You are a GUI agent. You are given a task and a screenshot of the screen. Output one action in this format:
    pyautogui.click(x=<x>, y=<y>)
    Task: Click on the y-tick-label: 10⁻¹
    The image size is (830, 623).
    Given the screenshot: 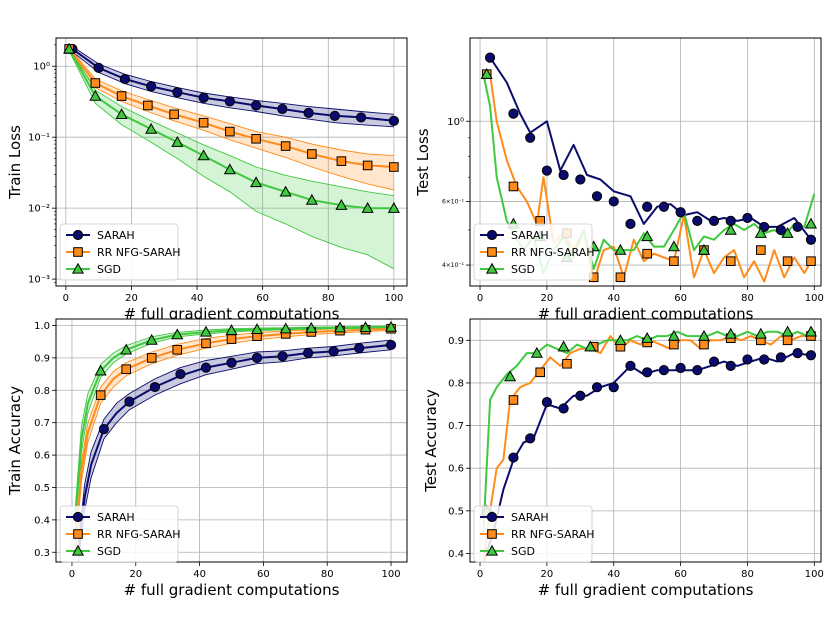 What is the action you would take?
    pyautogui.click(x=39, y=138)
    